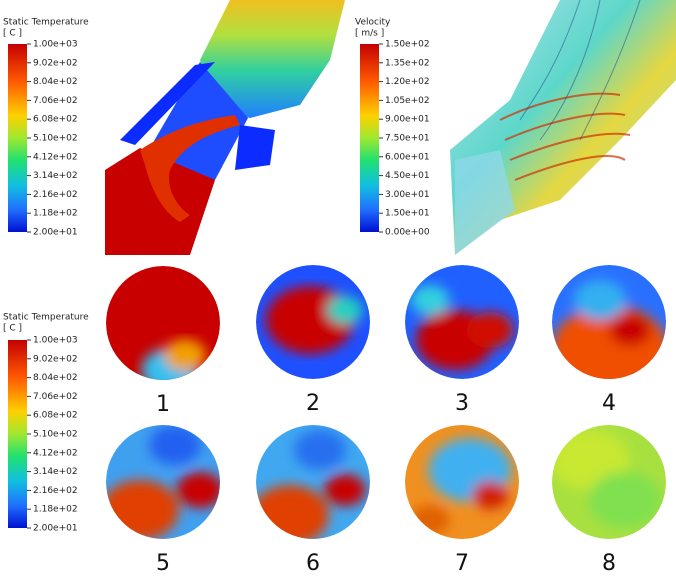 The width and height of the screenshot is (676, 579). What do you see at coordinates (313, 563) in the screenshot?
I see `section-number: 6` at bounding box center [313, 563].